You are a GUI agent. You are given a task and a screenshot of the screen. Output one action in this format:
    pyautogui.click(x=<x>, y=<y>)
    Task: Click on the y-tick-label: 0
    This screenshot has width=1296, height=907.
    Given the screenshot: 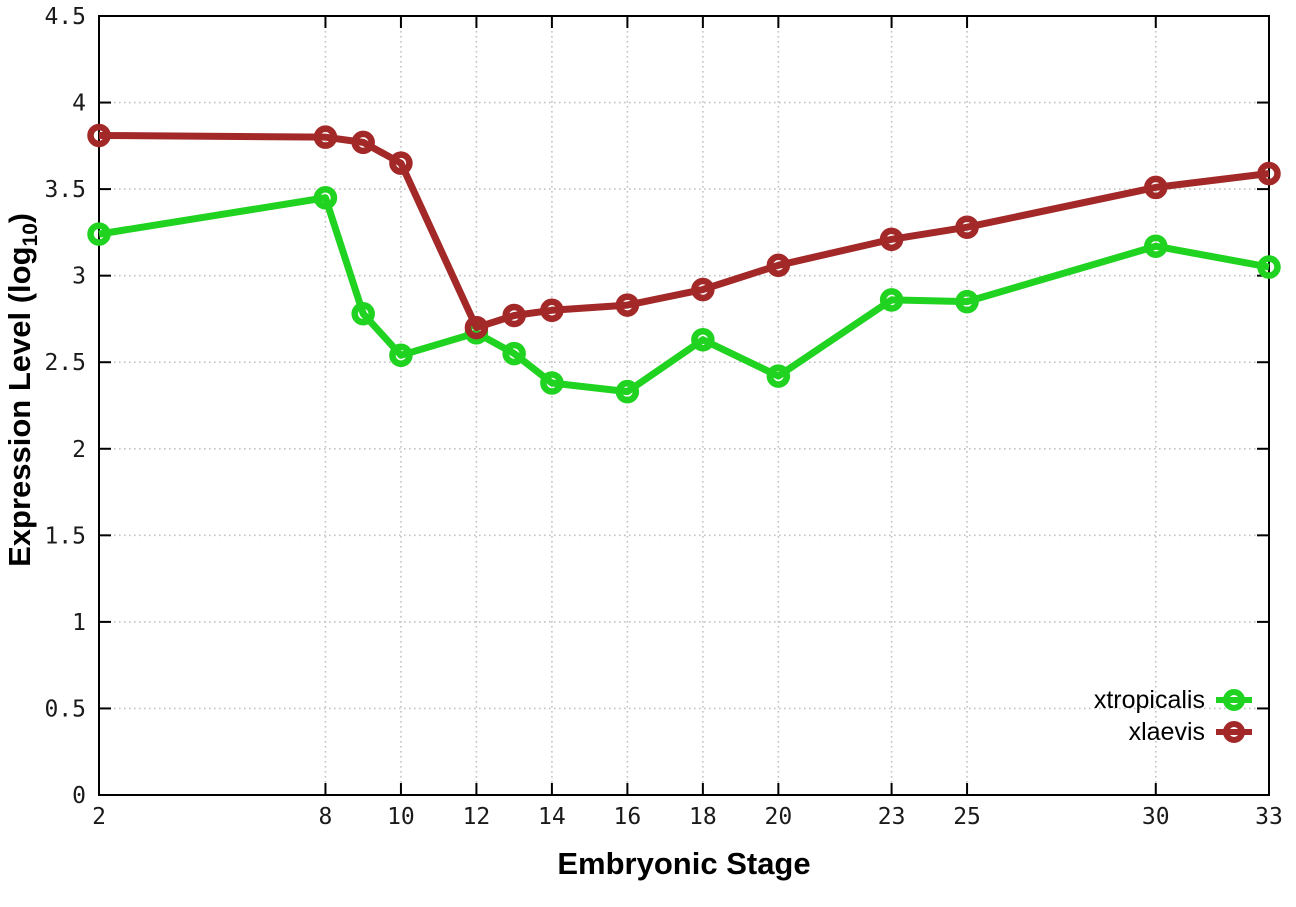 What is the action you would take?
    pyautogui.click(x=79, y=796)
    